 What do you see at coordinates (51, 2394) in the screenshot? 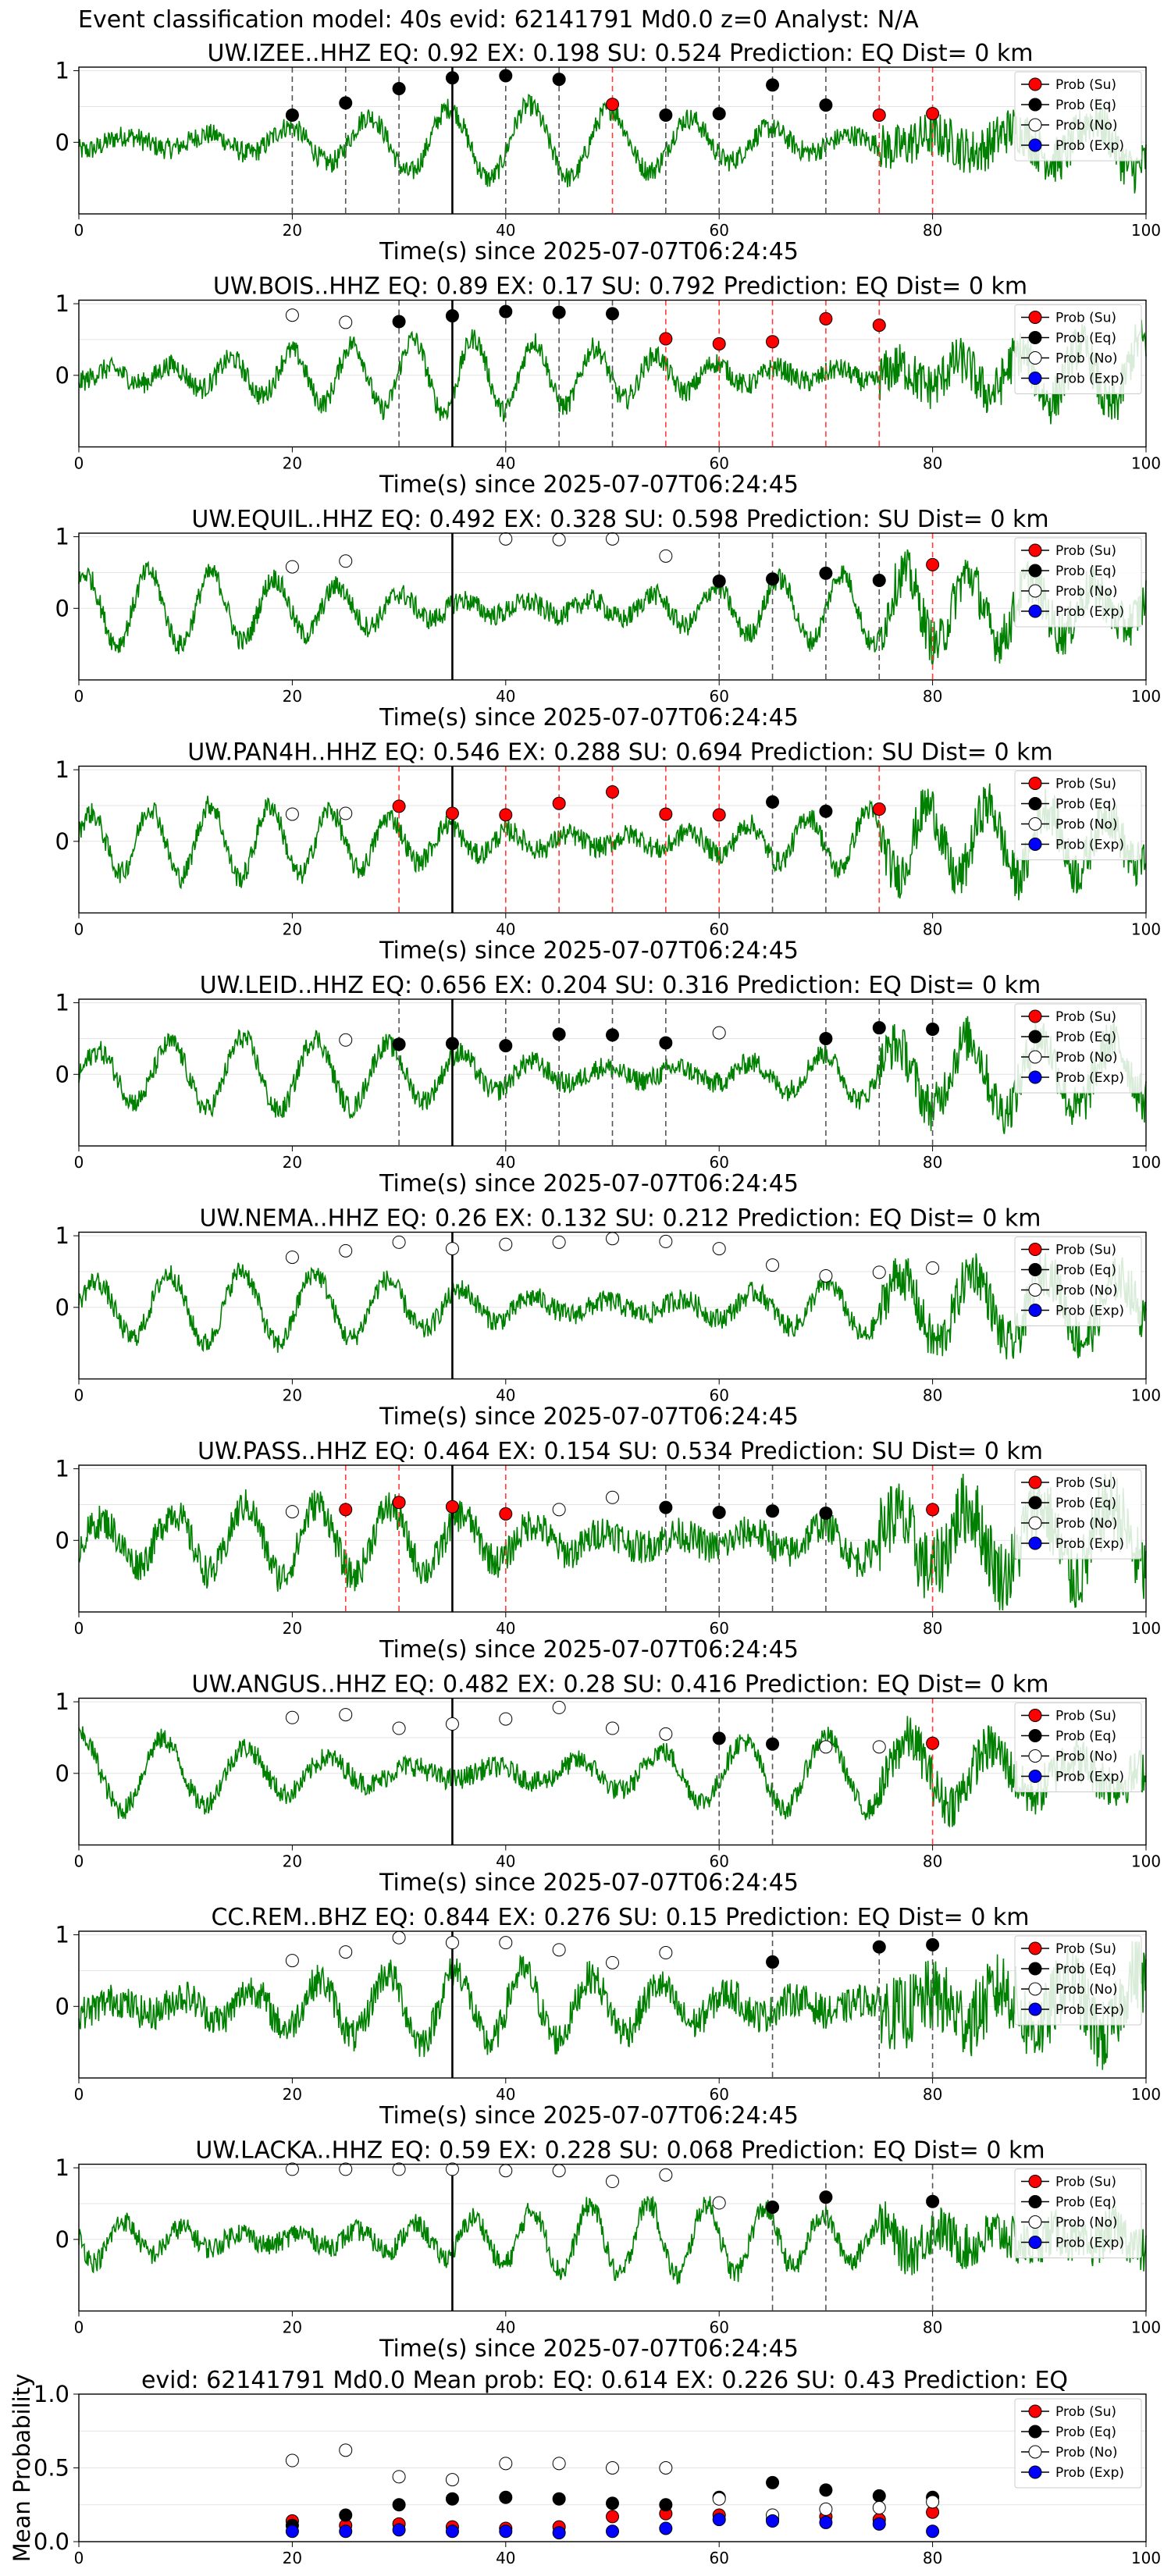
I see `y-tick-label: 1.0` at bounding box center [51, 2394].